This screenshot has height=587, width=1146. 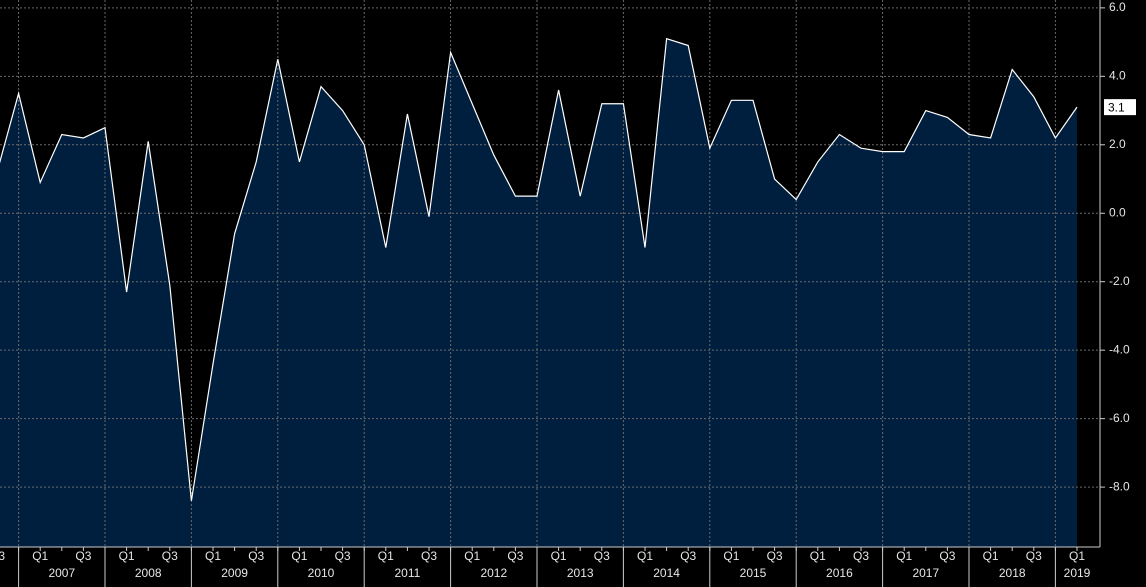 I want to click on y-tick-label: -8.0, so click(x=1119, y=486).